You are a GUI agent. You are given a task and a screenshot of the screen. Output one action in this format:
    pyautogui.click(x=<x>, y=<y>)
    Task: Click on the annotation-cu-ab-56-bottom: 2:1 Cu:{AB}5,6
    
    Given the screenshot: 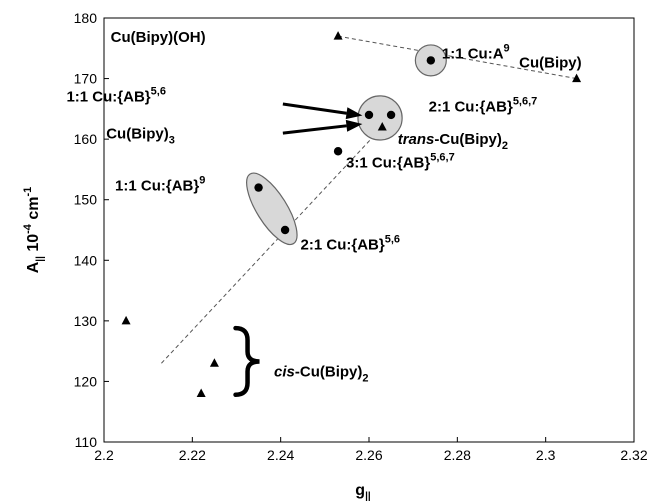 What is the action you would take?
    pyautogui.click(x=350, y=243)
    